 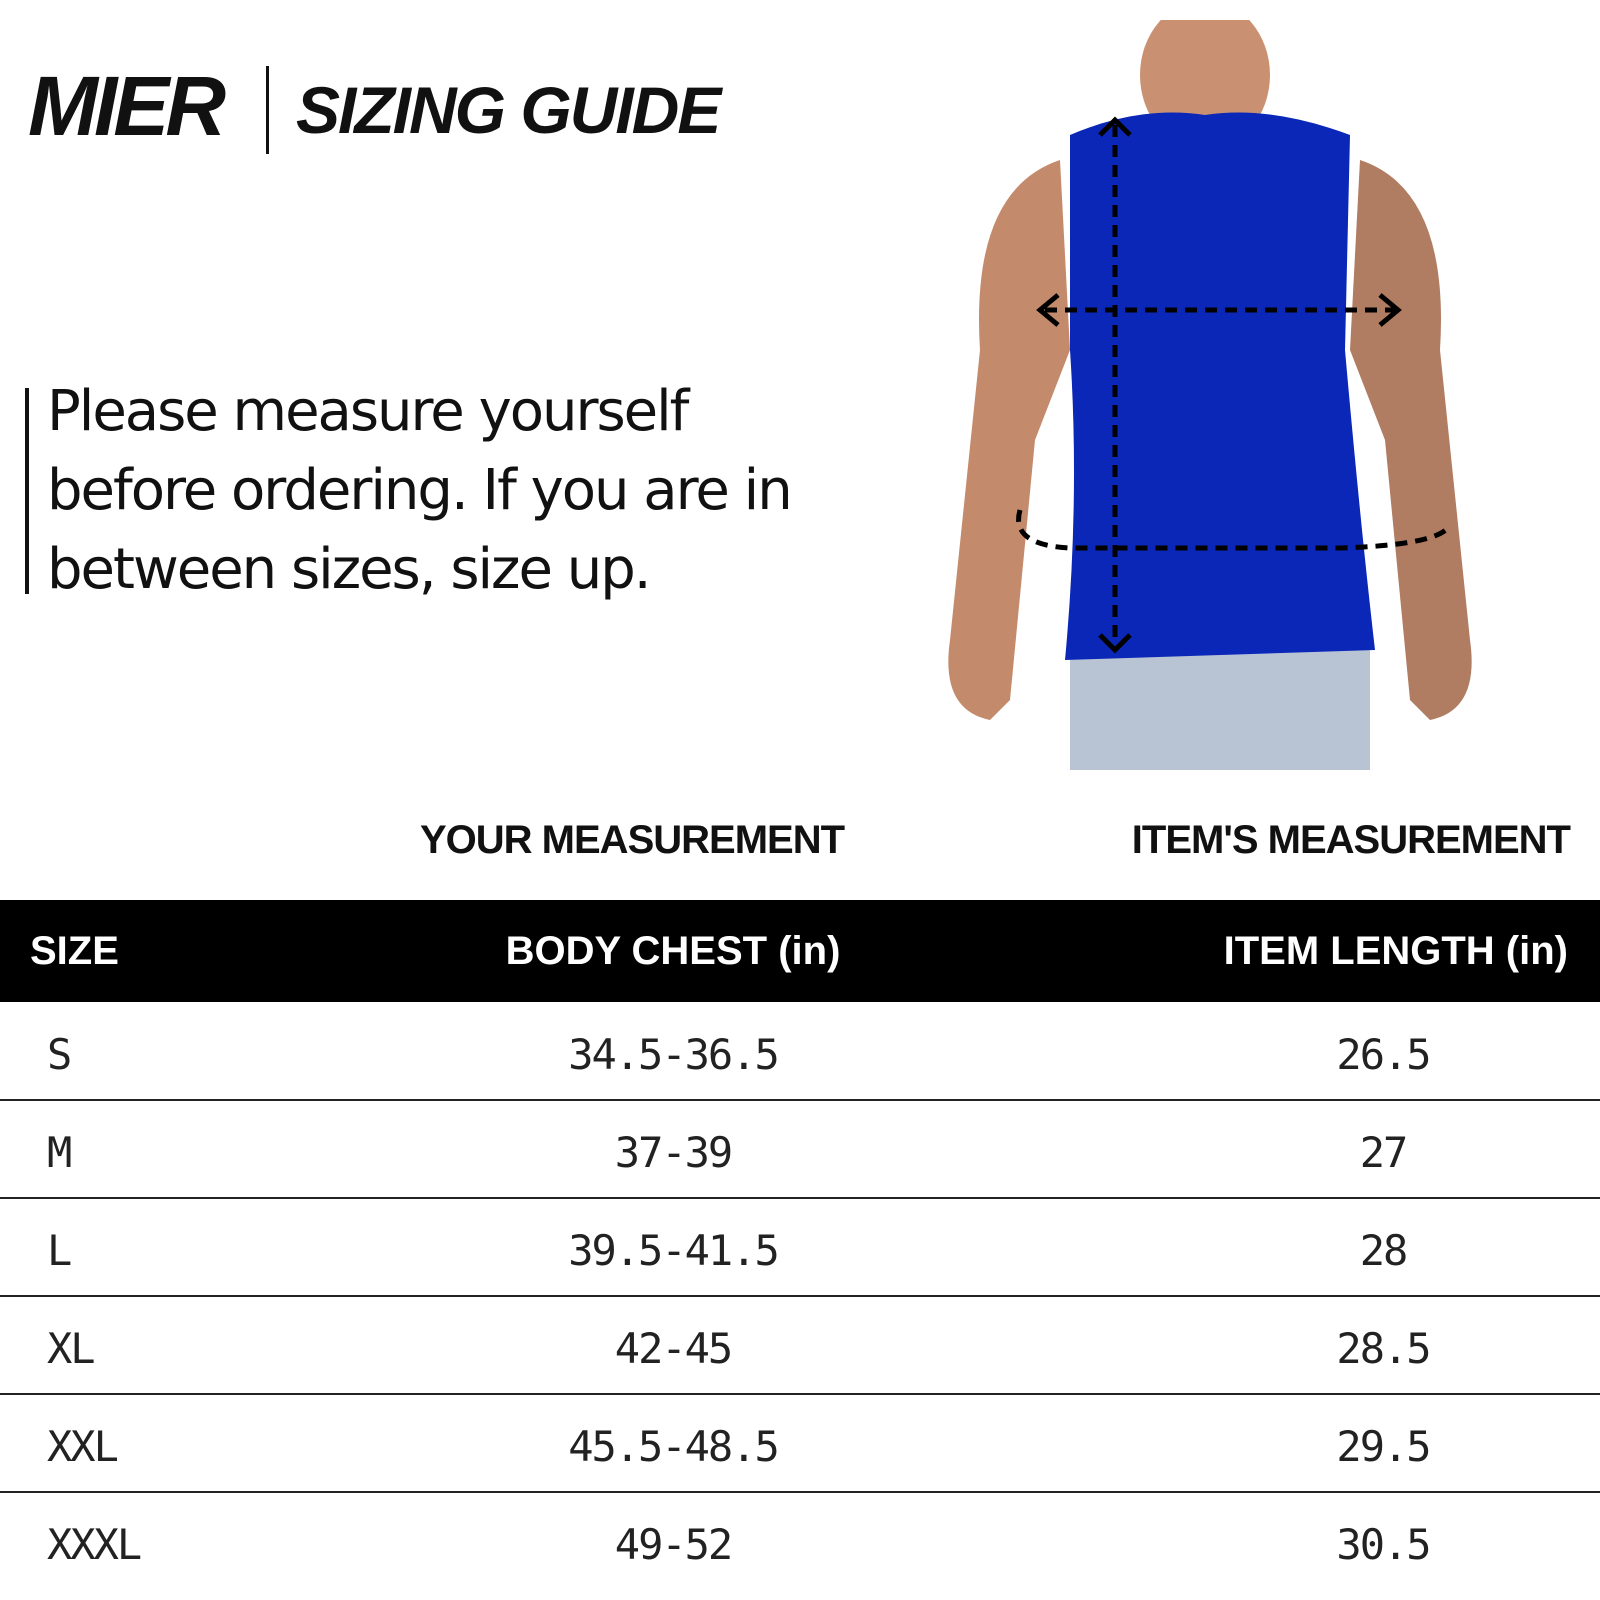 I want to click on chest-cell: 37-39, so click(x=673, y=1152).